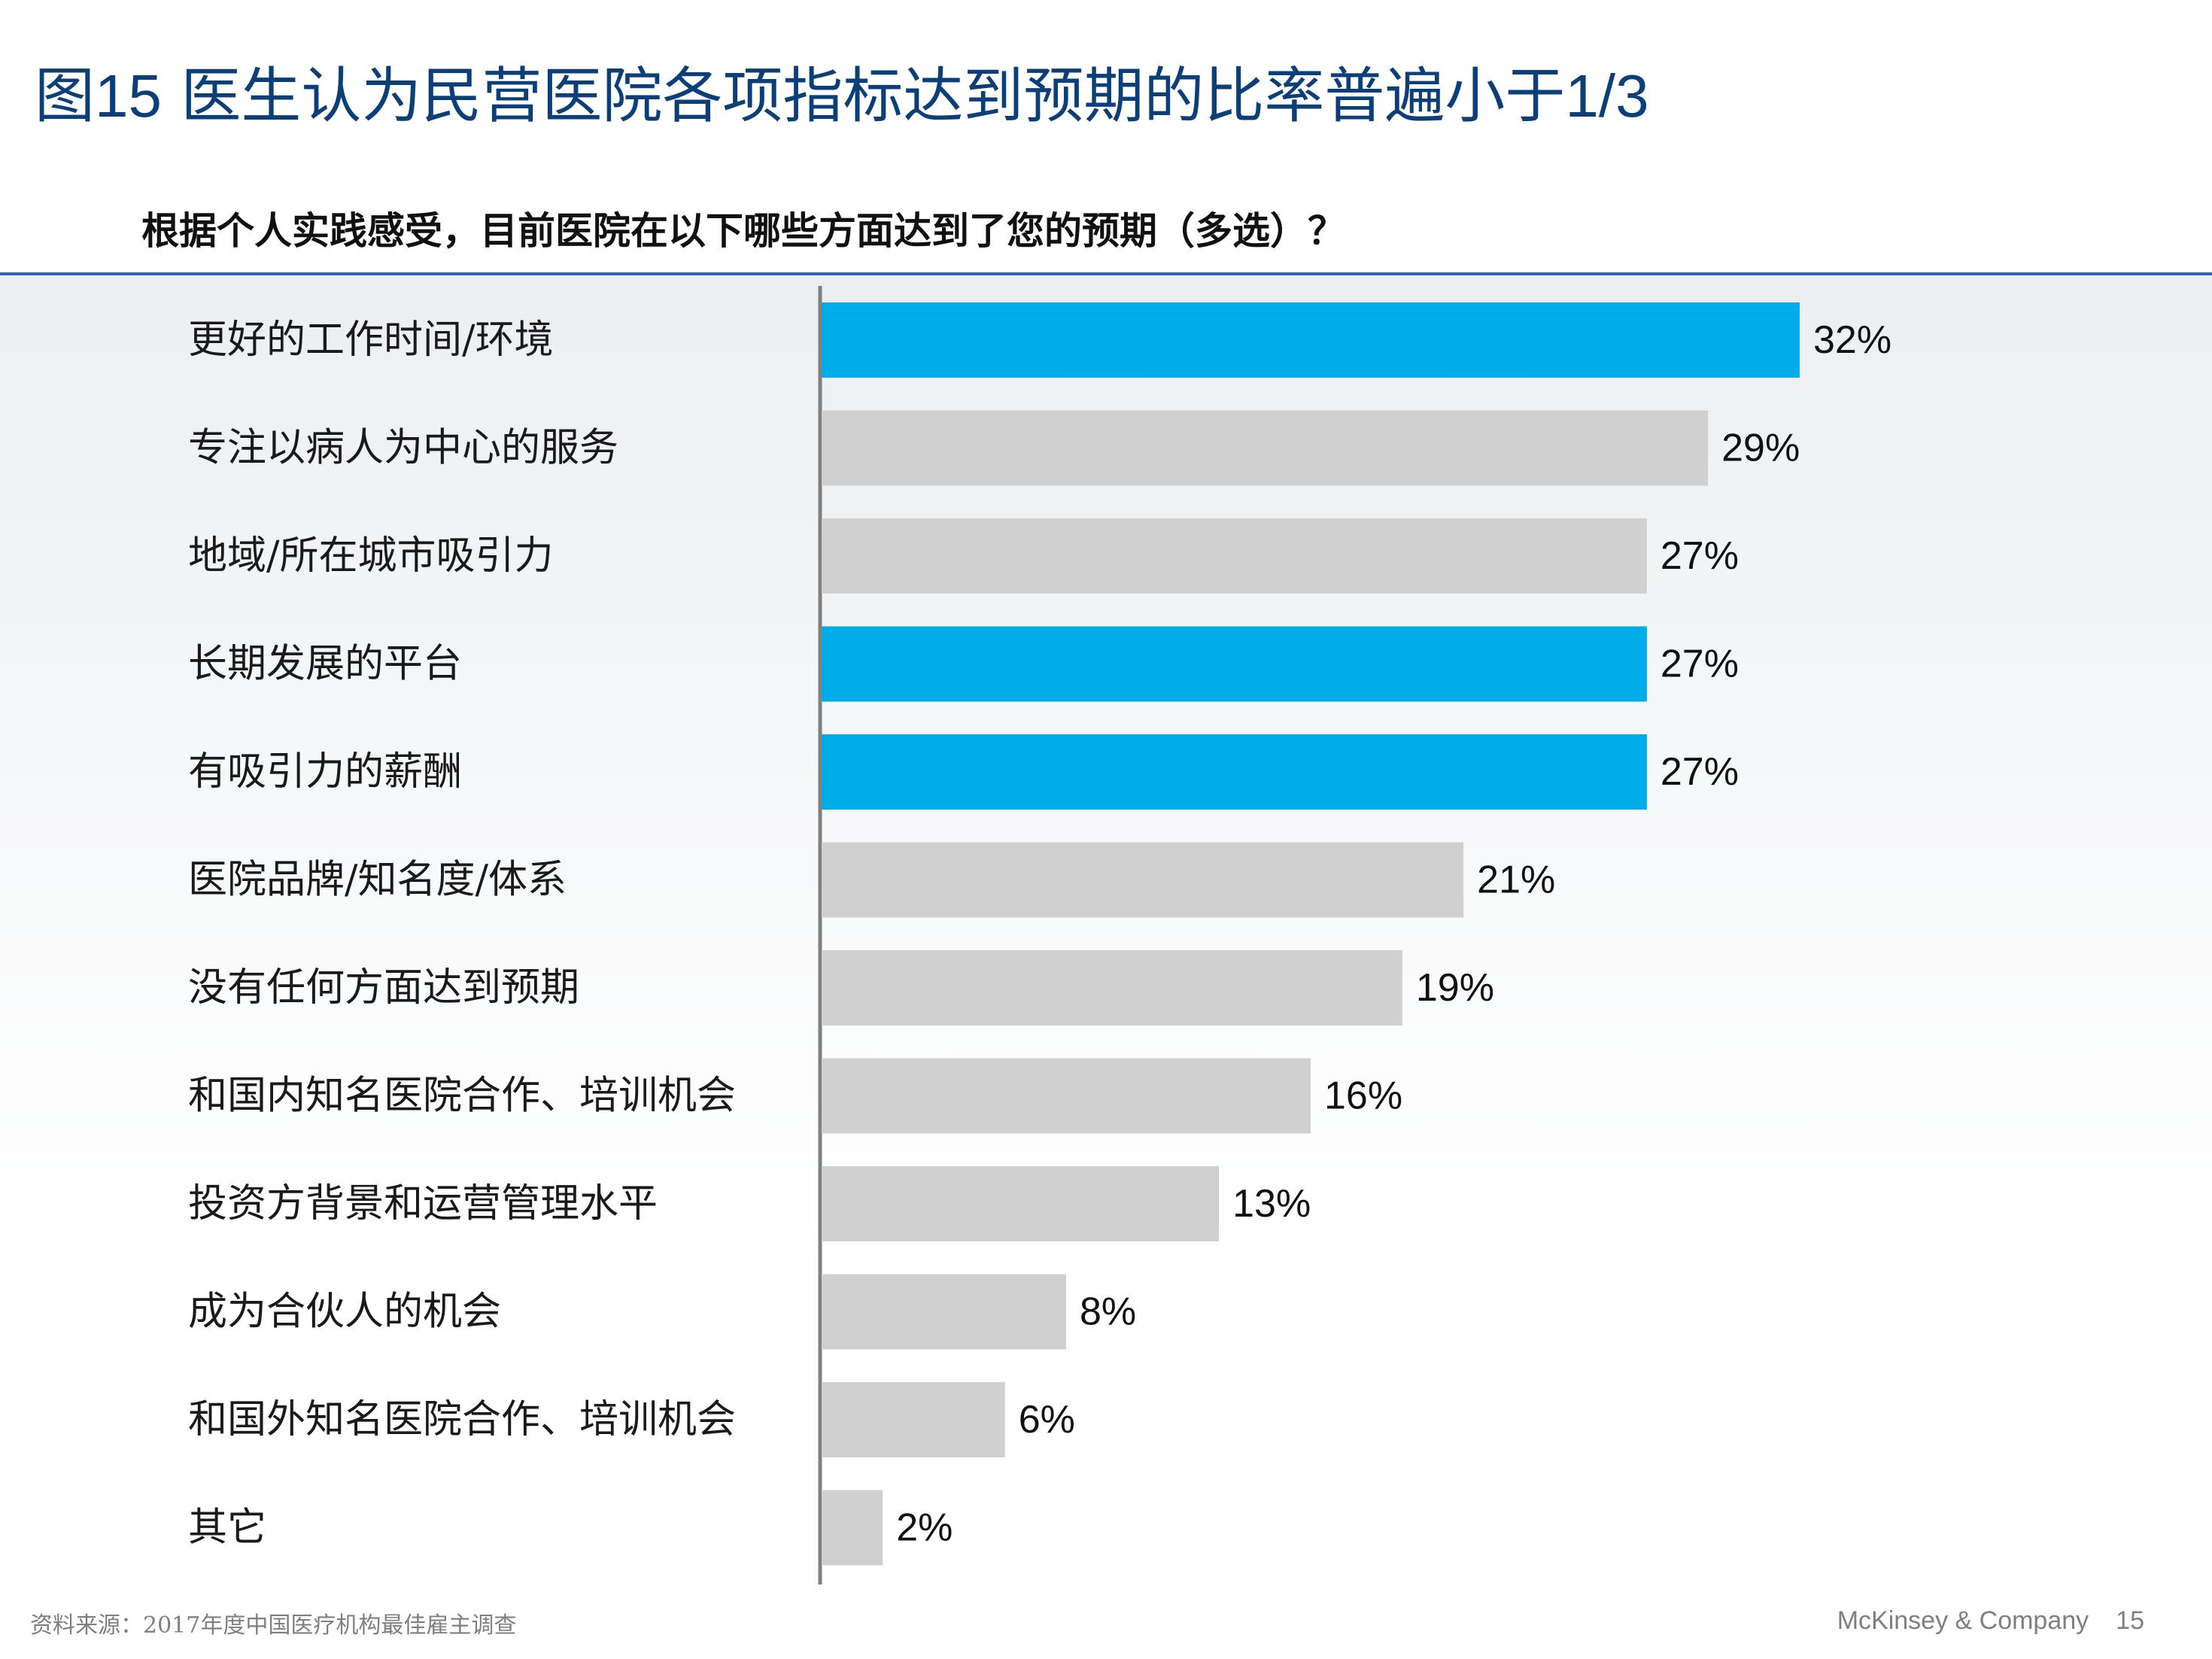  Describe the element at coordinates (863, 96) in the screenshot. I see `title-text: 医生认为民营医院各项指标达到预期的比率普遍小于` at that location.